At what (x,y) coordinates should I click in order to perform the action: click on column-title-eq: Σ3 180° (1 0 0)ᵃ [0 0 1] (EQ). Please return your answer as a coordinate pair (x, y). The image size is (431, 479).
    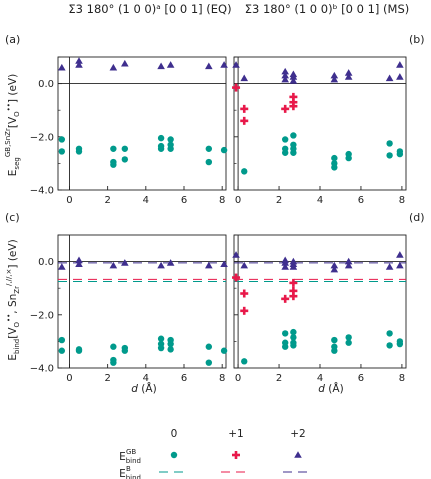
    Looking at the image, I should click on (149, 9).